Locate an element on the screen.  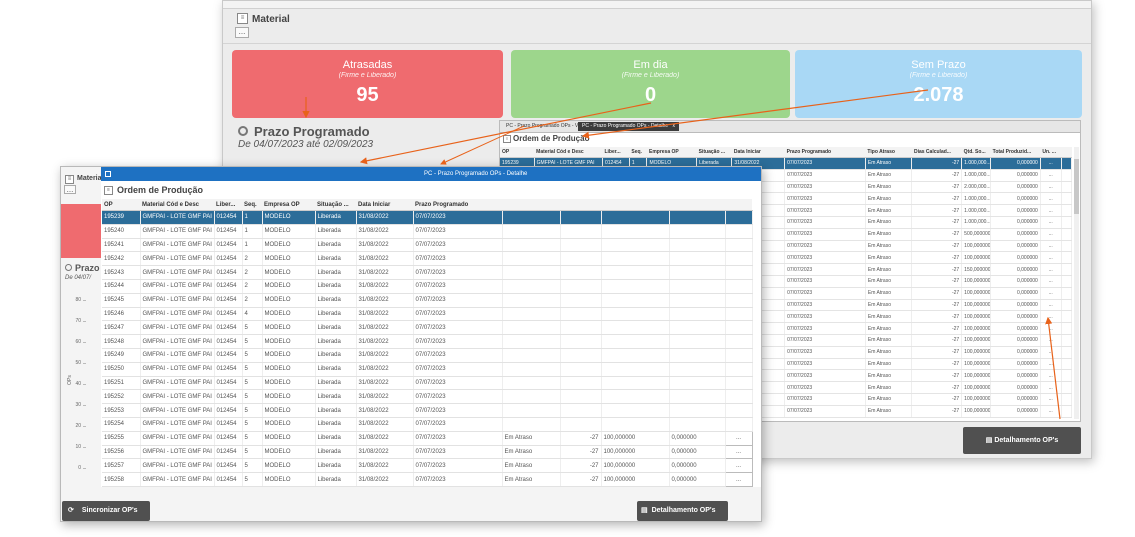
table-cell: 5 is located at coordinates (252, 328).